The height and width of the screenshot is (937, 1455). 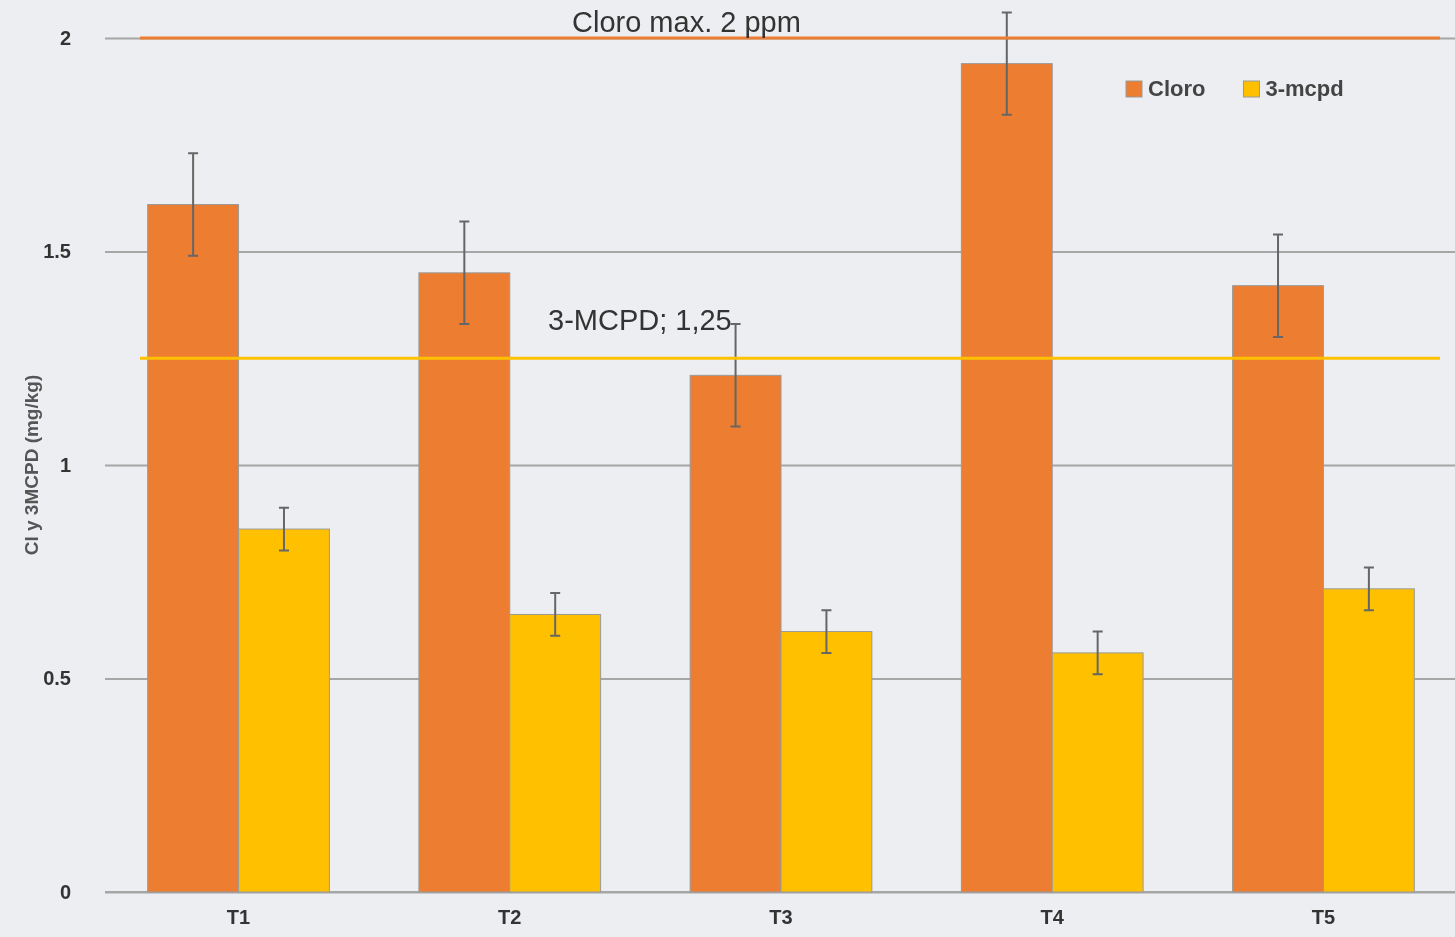 I want to click on y-tick-label: 2, so click(x=65, y=37).